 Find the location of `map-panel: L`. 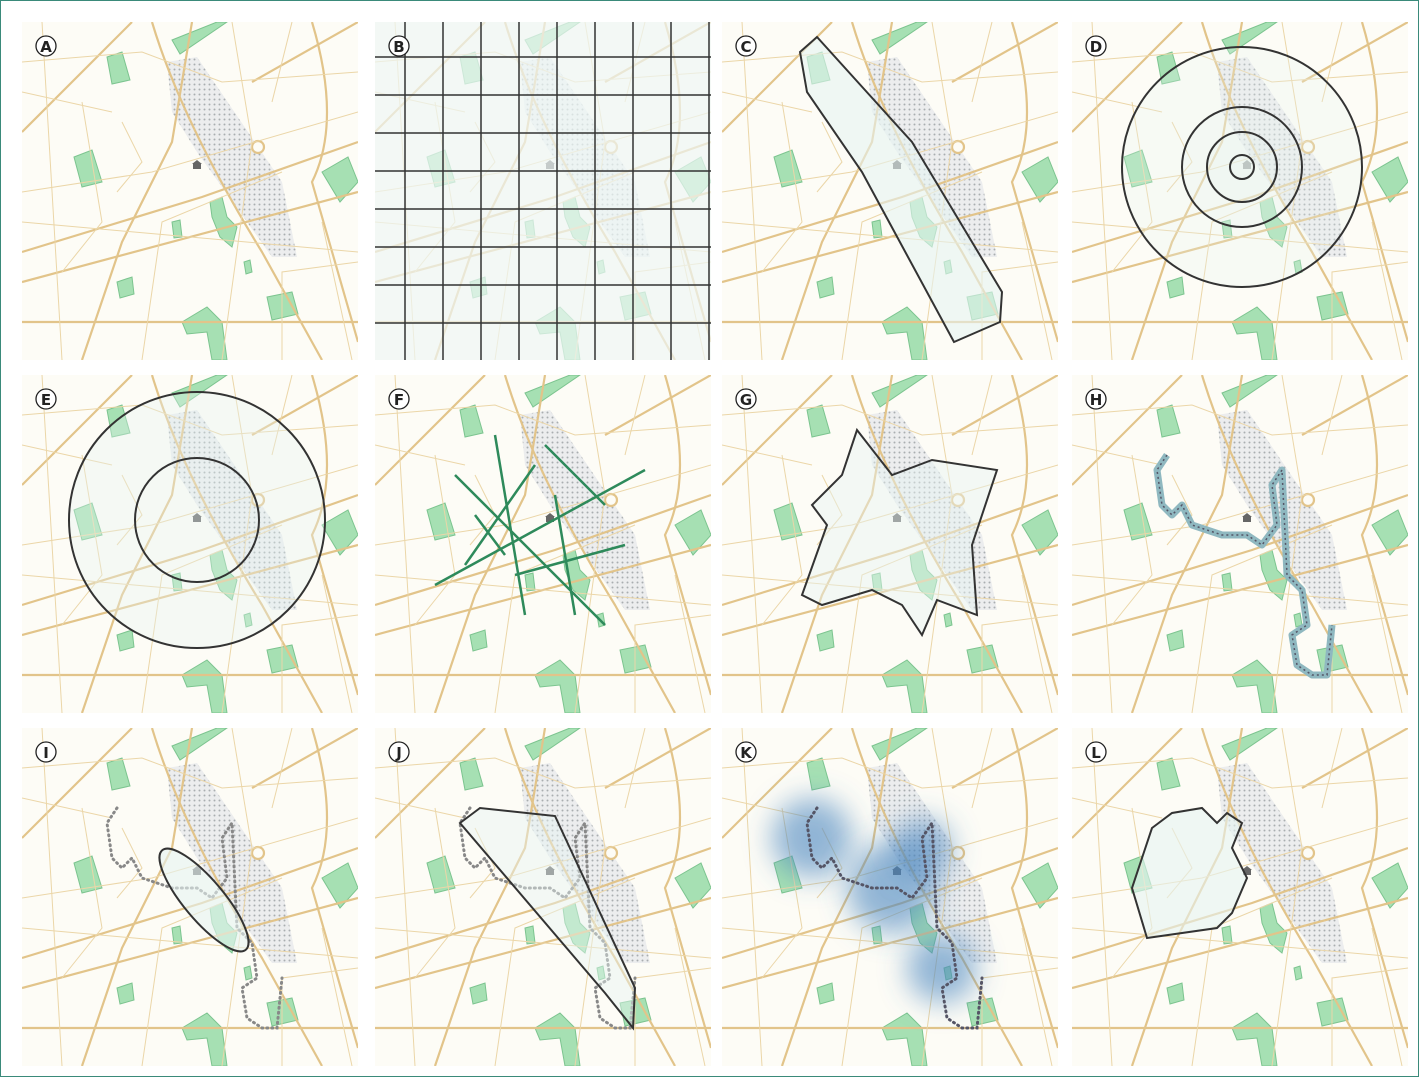

map-panel: L is located at coordinates (1240, 897).